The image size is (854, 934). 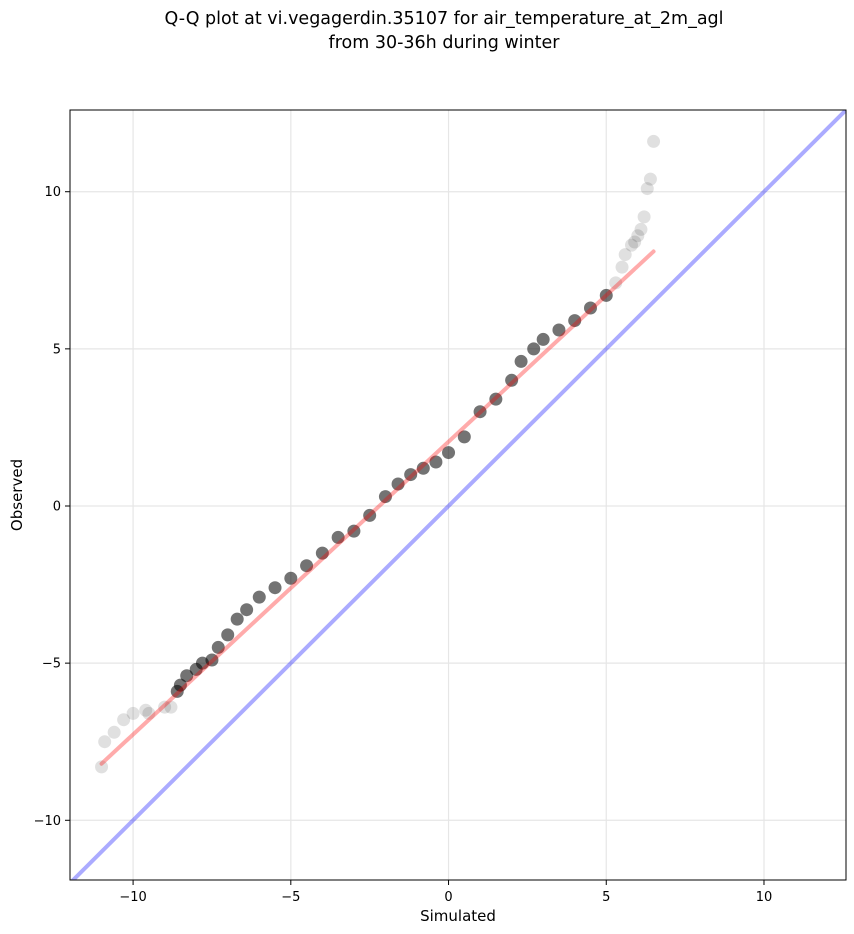 What do you see at coordinates (458, 916) in the screenshot?
I see `x-axis-label: Simulated` at bounding box center [458, 916].